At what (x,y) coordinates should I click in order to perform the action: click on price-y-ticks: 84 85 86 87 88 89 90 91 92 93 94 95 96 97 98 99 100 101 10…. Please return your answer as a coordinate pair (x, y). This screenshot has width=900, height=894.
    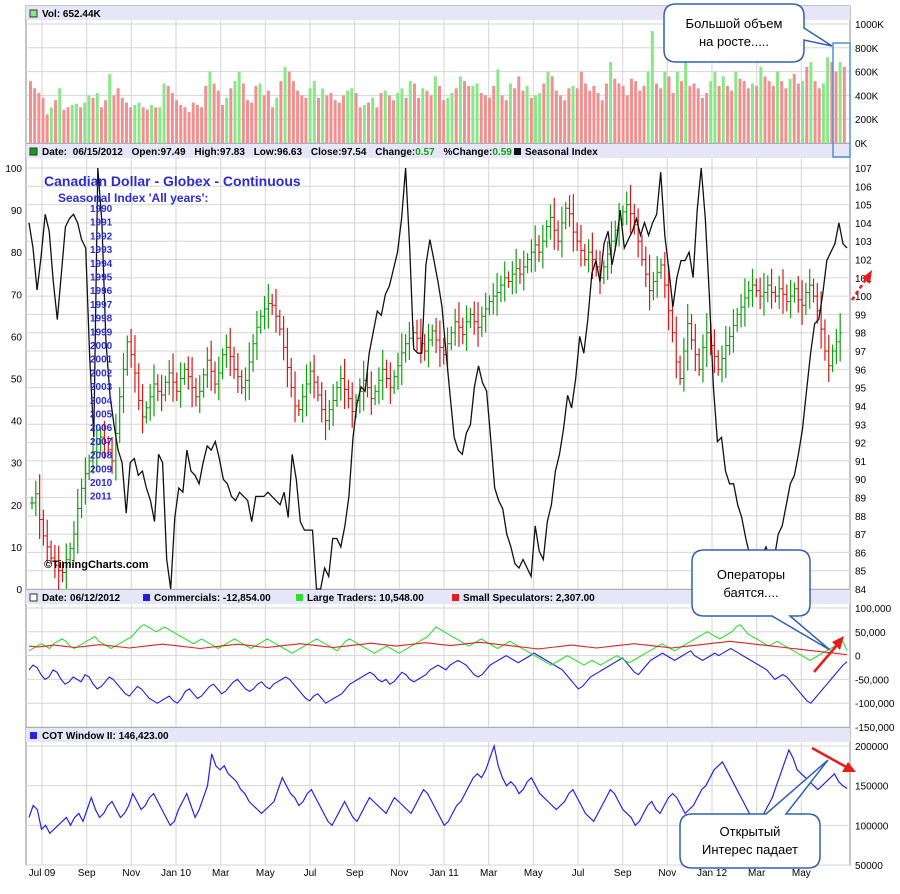
    Looking at the image, I should click on (863, 380).